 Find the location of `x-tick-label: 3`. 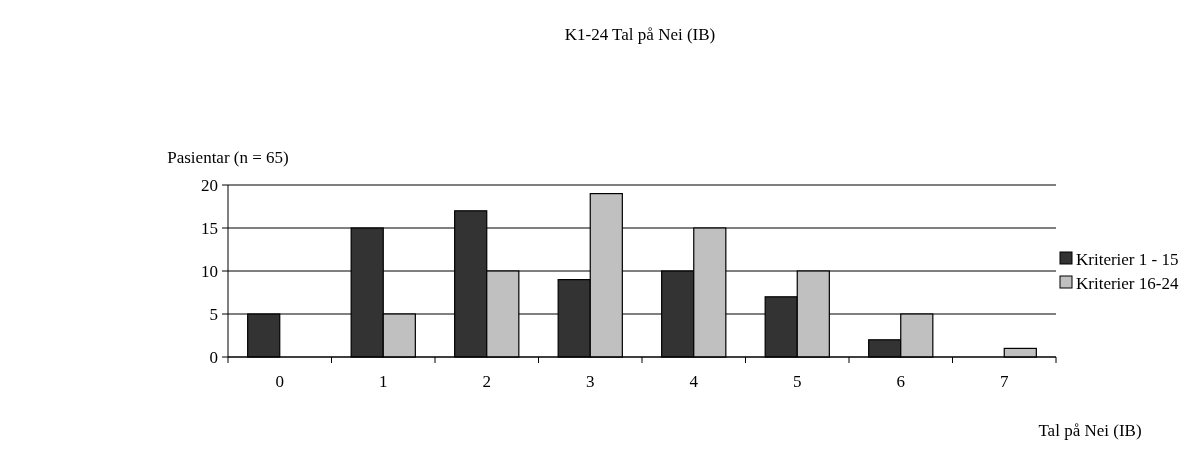

x-tick-label: 3 is located at coordinates (590, 381).